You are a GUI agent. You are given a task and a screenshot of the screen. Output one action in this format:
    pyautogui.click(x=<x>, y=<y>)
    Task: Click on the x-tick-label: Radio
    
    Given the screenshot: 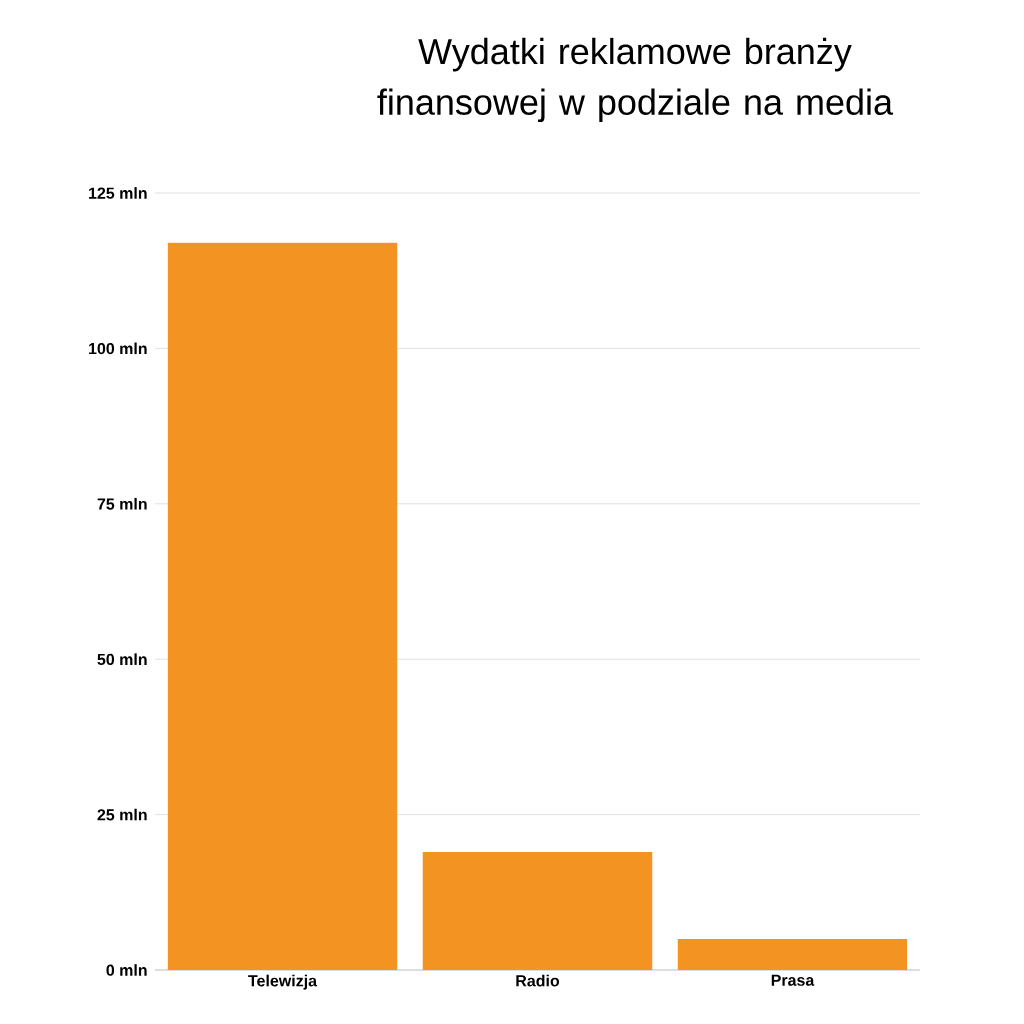 What is the action you would take?
    pyautogui.click(x=538, y=980)
    